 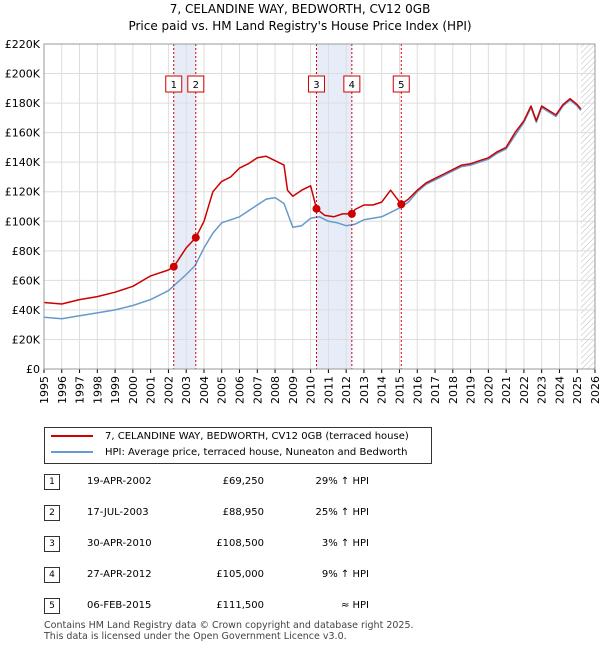 What do you see at coordinates (214, 606) in the screenshot?
I see `sale-row: 5 06-FEB-2015 £111,500 ≈ HPI` at bounding box center [214, 606].